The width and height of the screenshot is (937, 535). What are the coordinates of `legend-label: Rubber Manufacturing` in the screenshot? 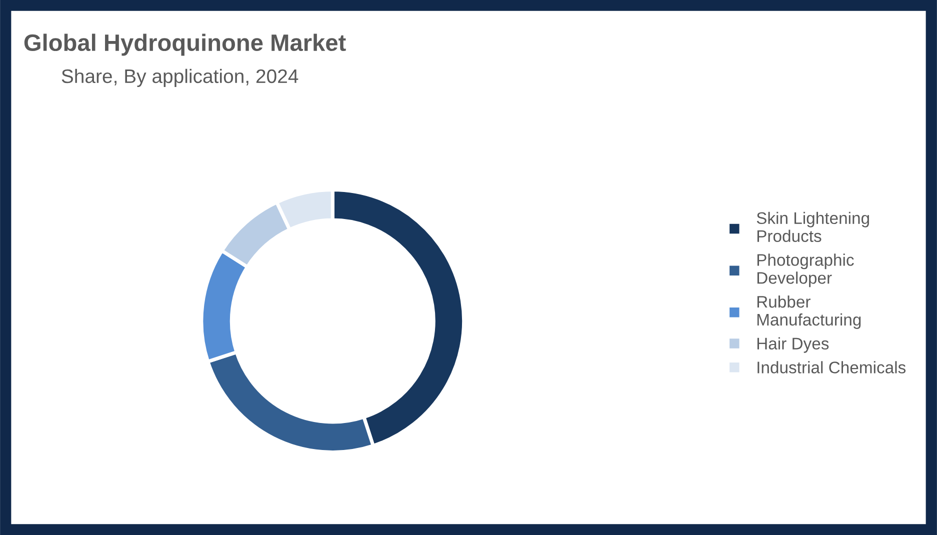 It's located at (809, 312).